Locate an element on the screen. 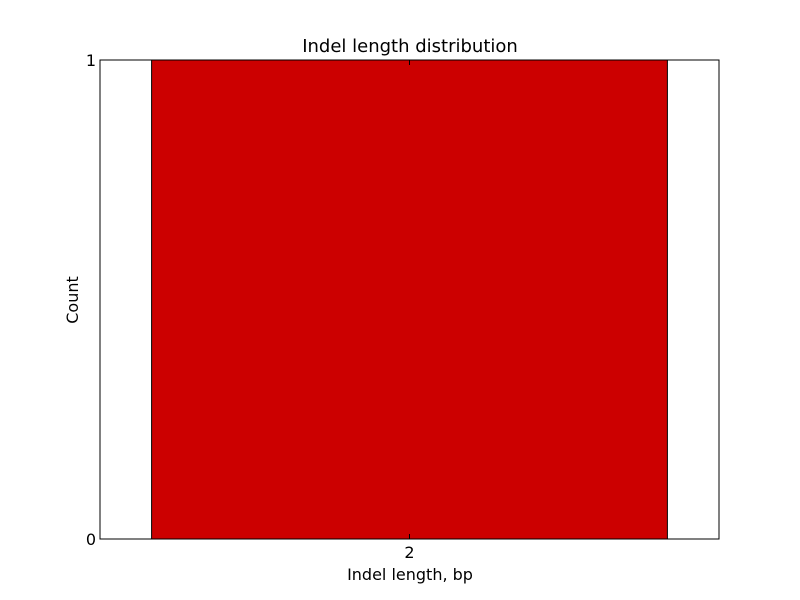 The height and width of the screenshot is (600, 800). x-axis-label: Indel length, bp is located at coordinates (410, 574).